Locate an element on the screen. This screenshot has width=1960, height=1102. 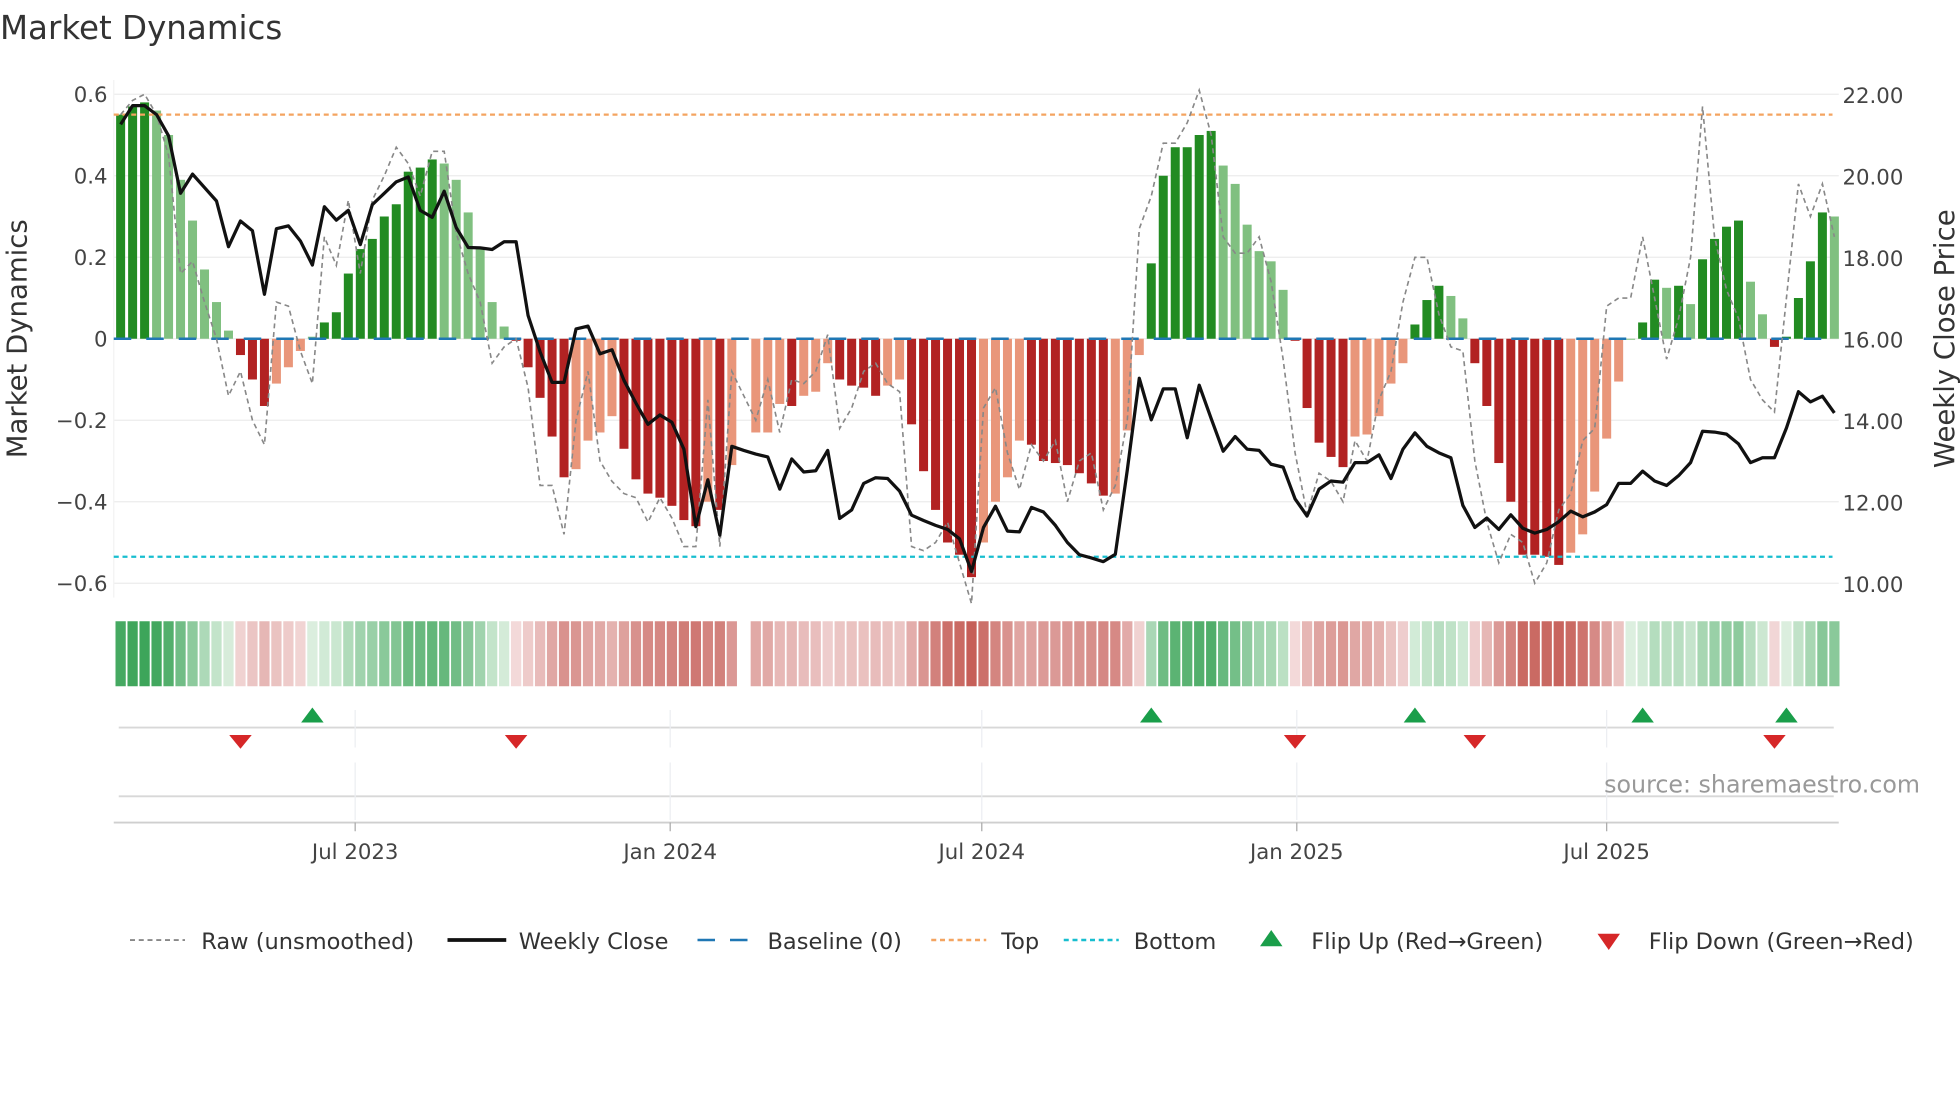
chart-title: Market Dynamics is located at coordinates (141, 28).